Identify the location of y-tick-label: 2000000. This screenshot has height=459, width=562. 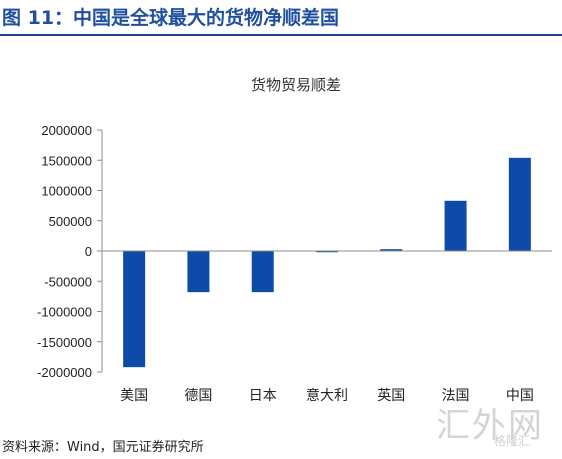
(66, 130).